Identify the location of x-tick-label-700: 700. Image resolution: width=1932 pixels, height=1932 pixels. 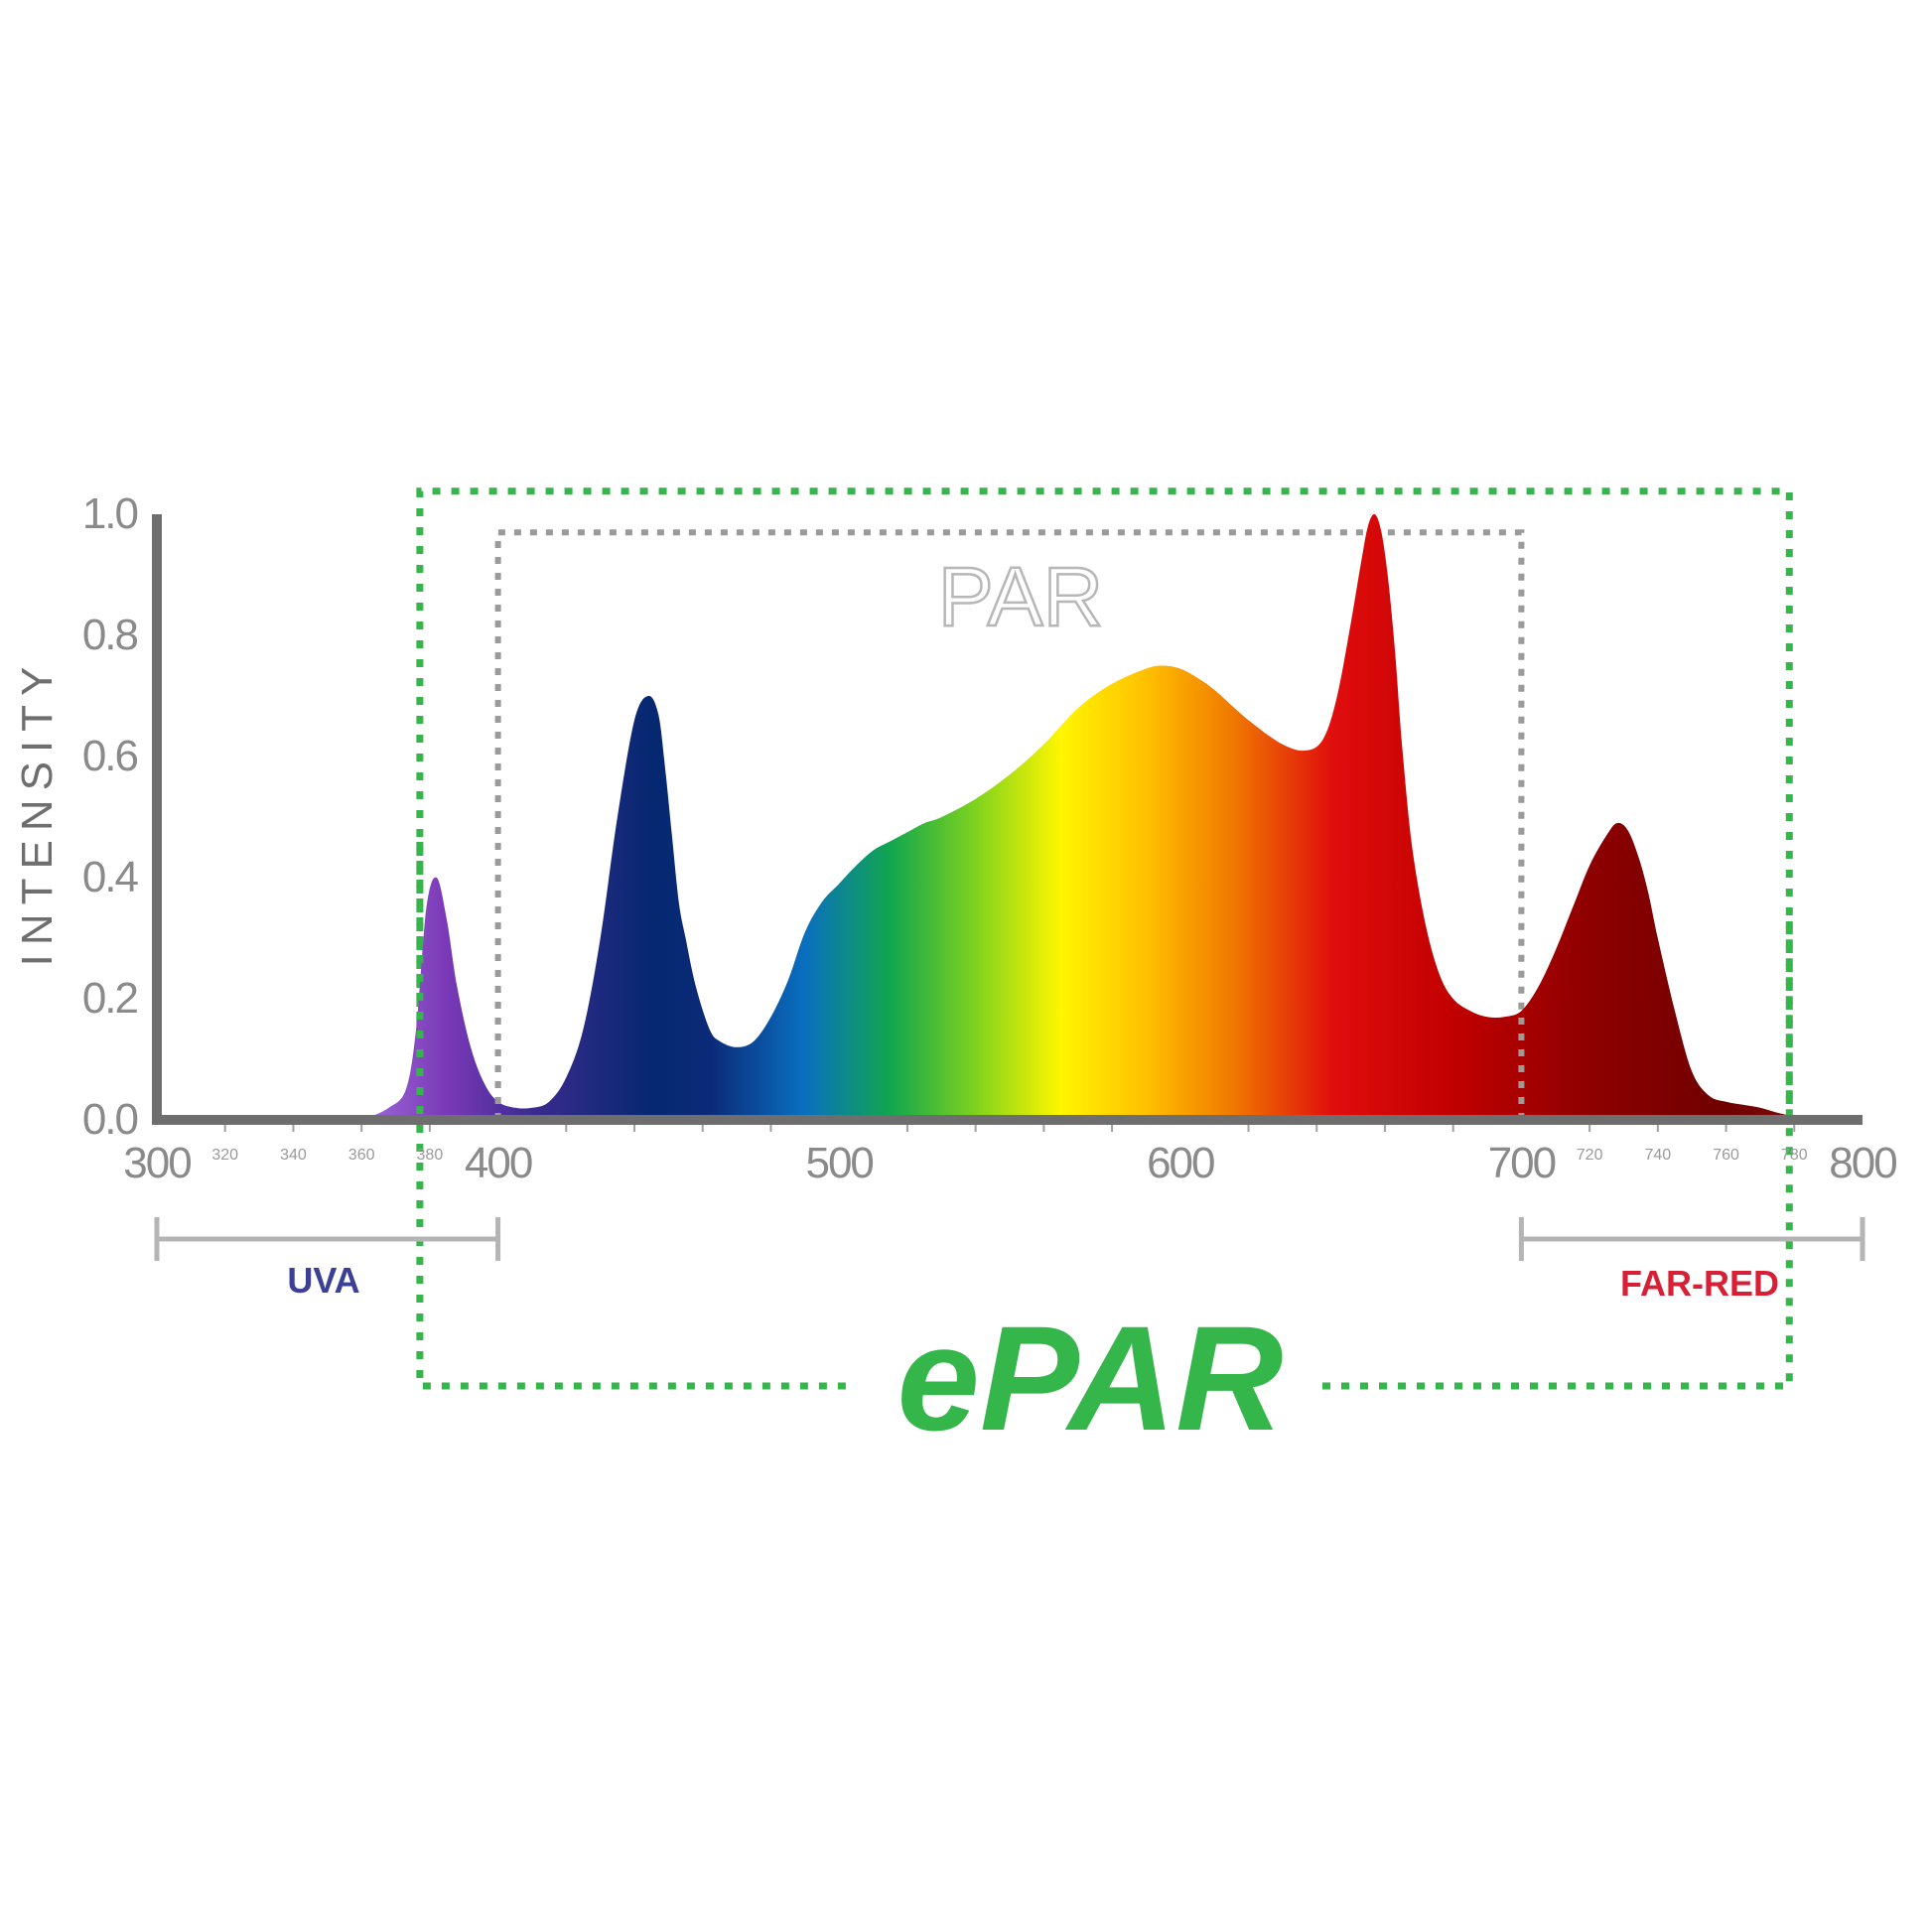
(1522, 1163).